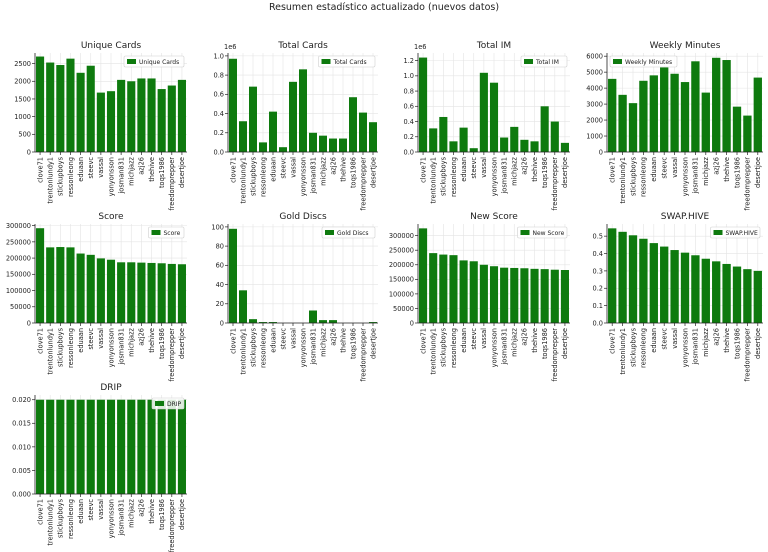 The width and height of the screenshot is (768, 552). I want to click on bar-total-cards-azj26, so click(333, 145).